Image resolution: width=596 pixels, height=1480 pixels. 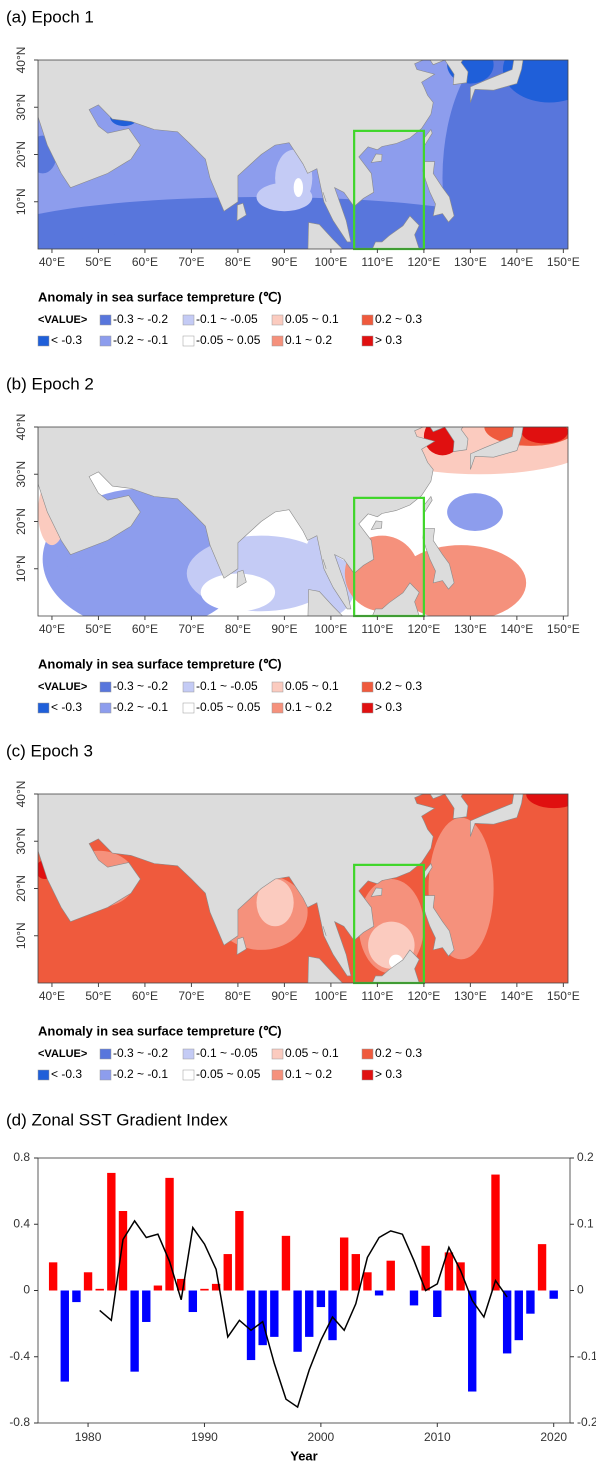 I want to click on y-tick-label: 0.4, so click(x=21, y=1223).